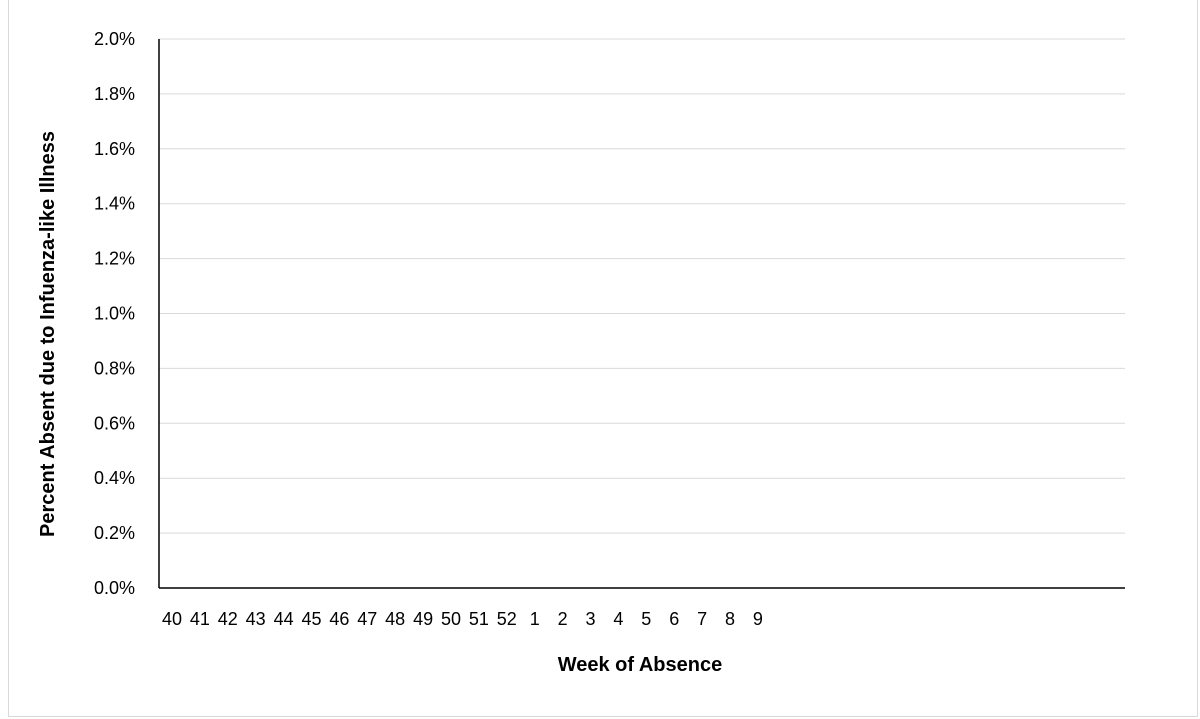 This screenshot has width=1200, height=719. I want to click on x-tick-label: 8, so click(730, 619).